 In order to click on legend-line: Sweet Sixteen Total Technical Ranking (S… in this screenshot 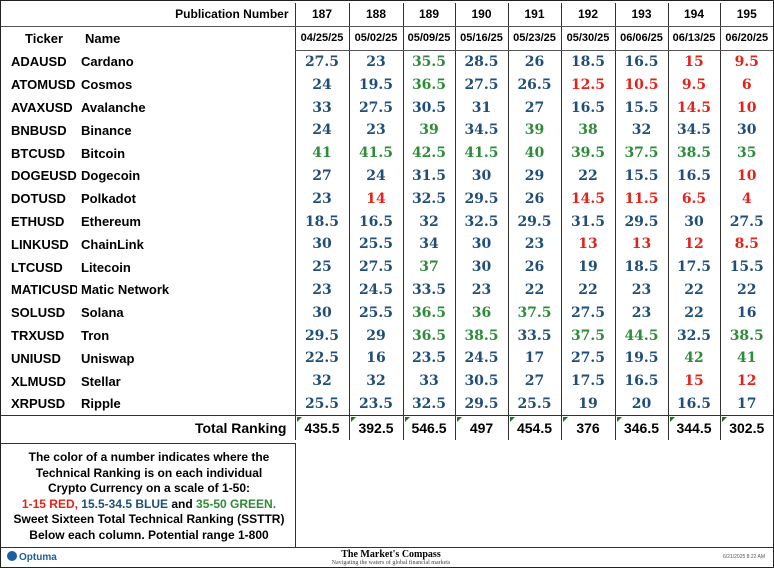, I will do `click(149, 519)`.